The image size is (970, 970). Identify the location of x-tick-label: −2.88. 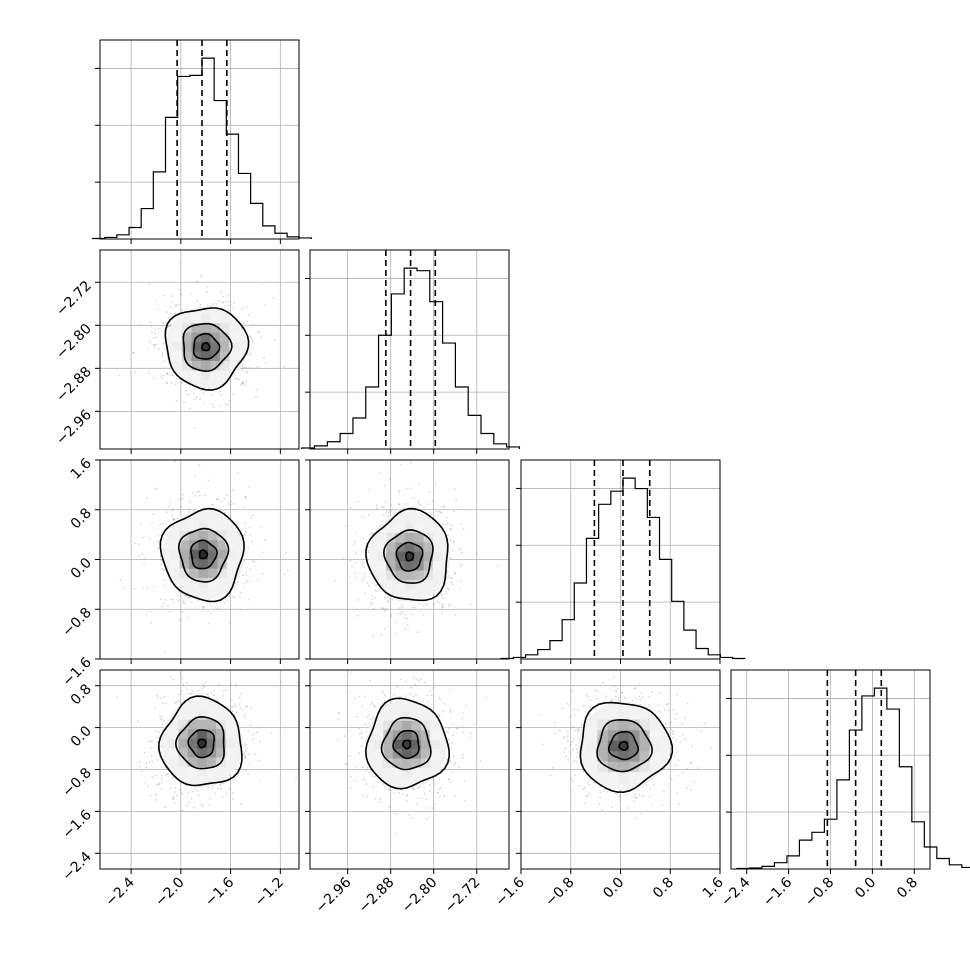
(377, 896).